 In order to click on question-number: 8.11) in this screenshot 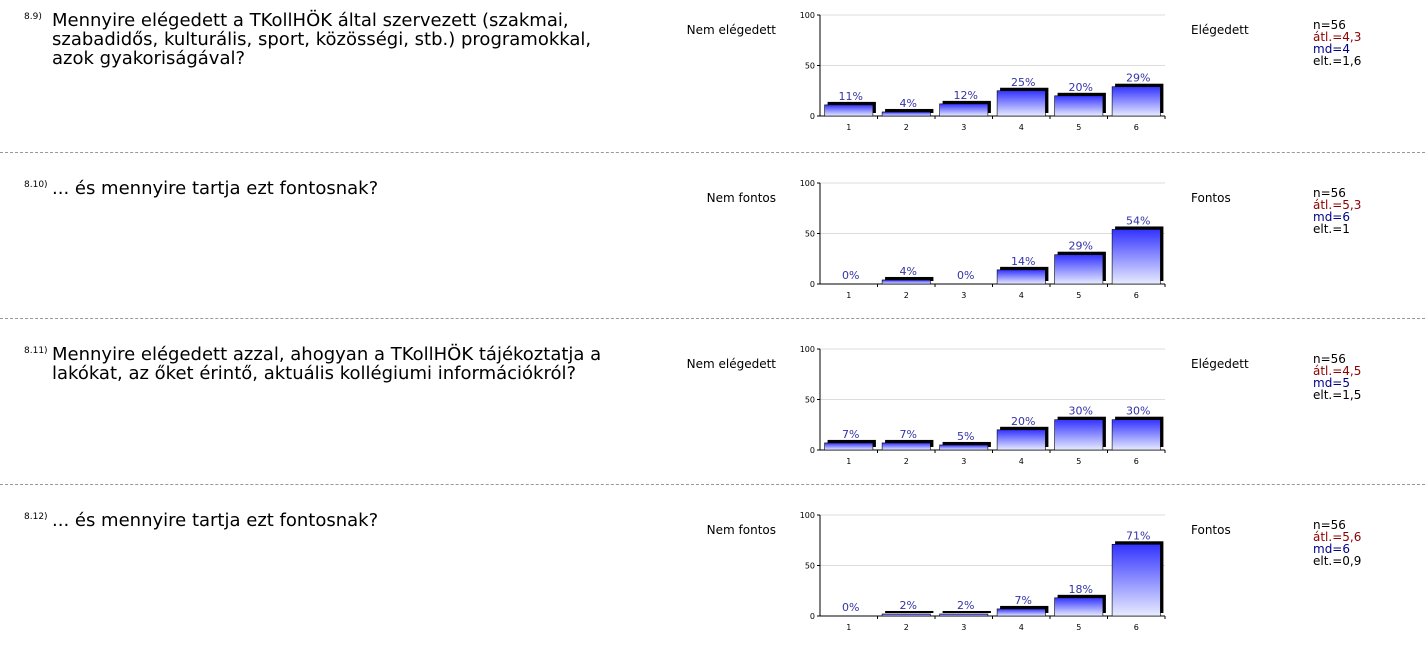, I will do `click(36, 351)`.